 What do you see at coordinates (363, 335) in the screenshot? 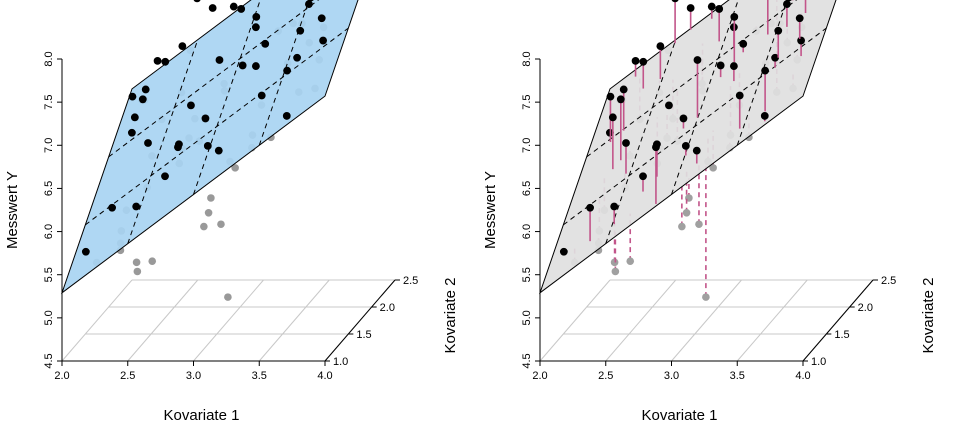
I see `y-tick-label: 1.5` at bounding box center [363, 335].